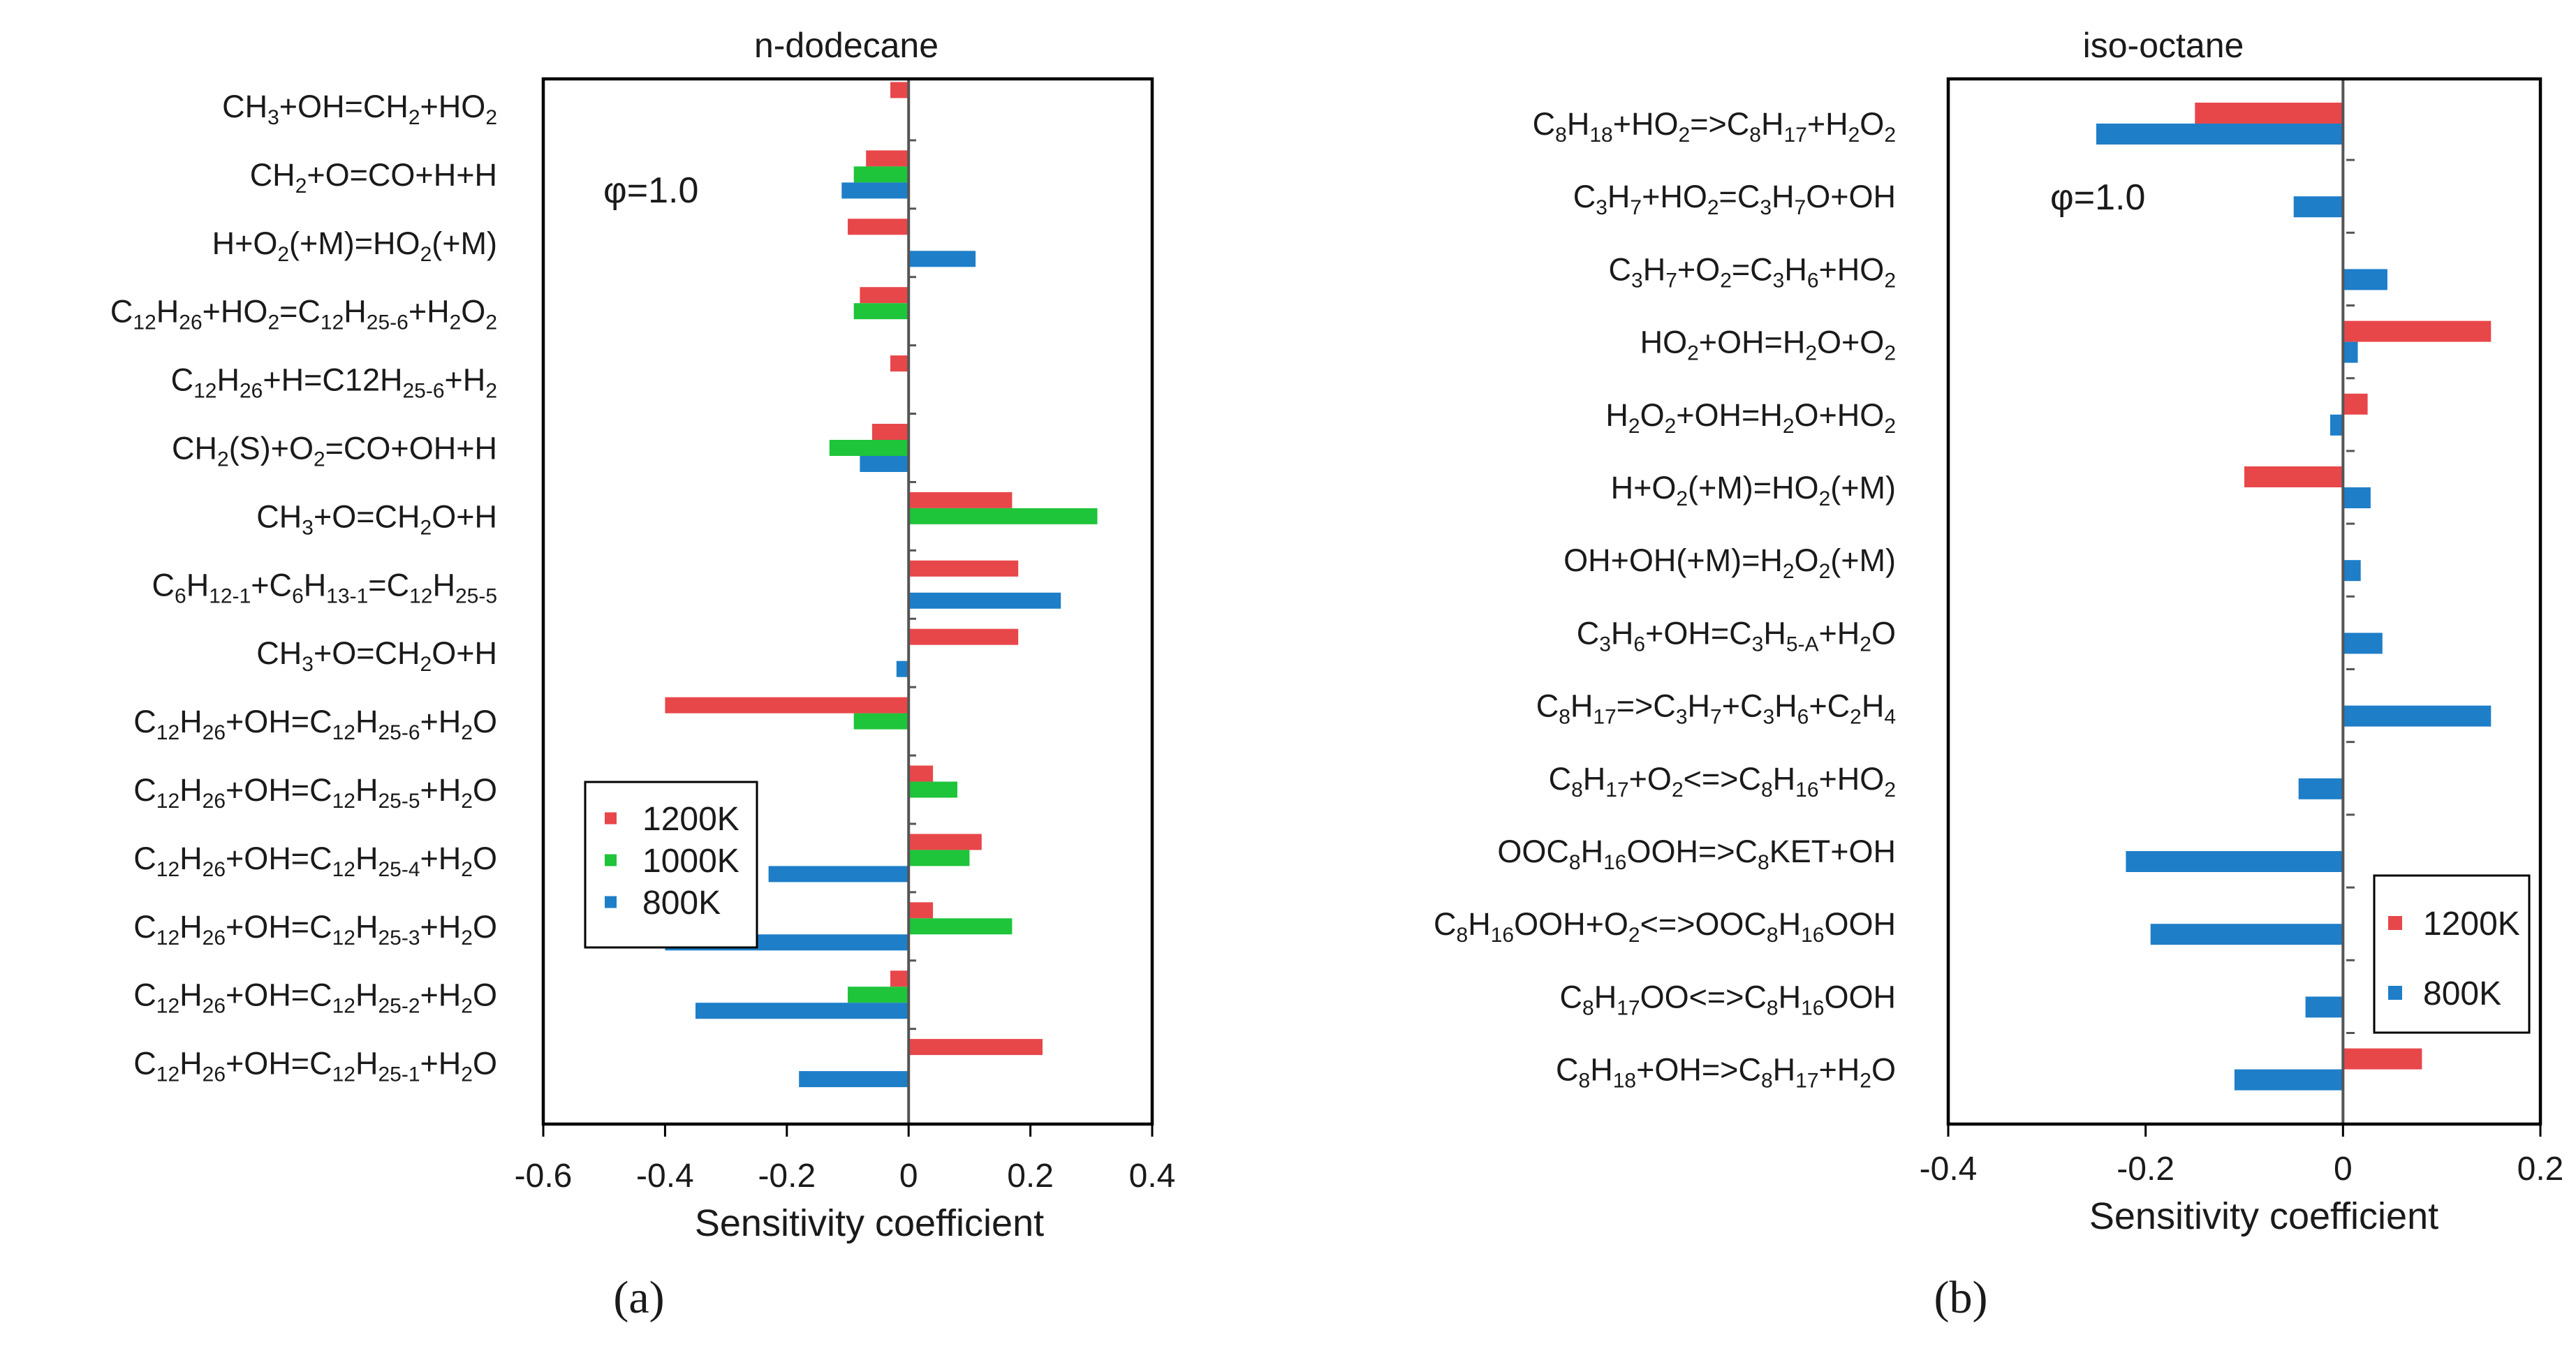 The height and width of the screenshot is (1351, 2576). Describe the element at coordinates (376, 655) in the screenshot. I see `category-label-a-8: CH3​+O=CH2​O+H` at that location.